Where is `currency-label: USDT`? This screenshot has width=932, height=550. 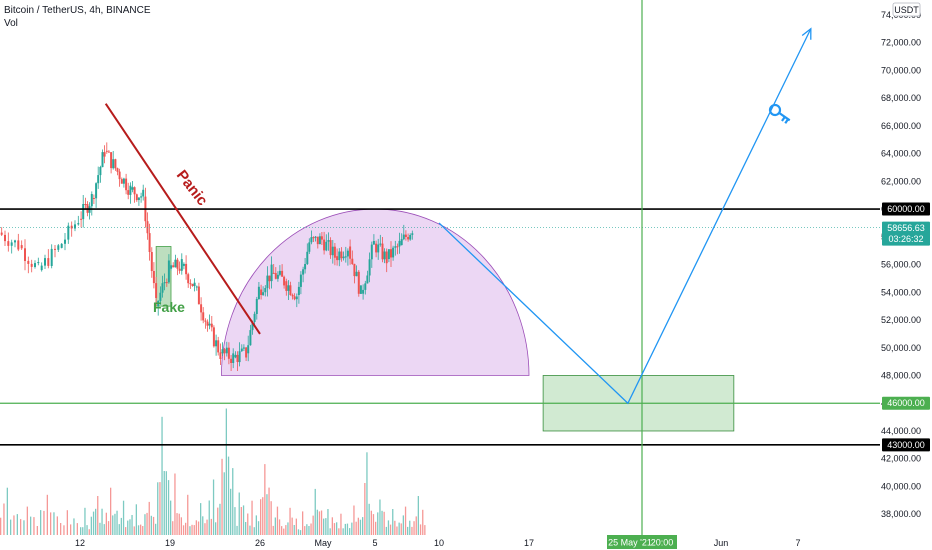
currency-label: USDT is located at coordinates (906, 10).